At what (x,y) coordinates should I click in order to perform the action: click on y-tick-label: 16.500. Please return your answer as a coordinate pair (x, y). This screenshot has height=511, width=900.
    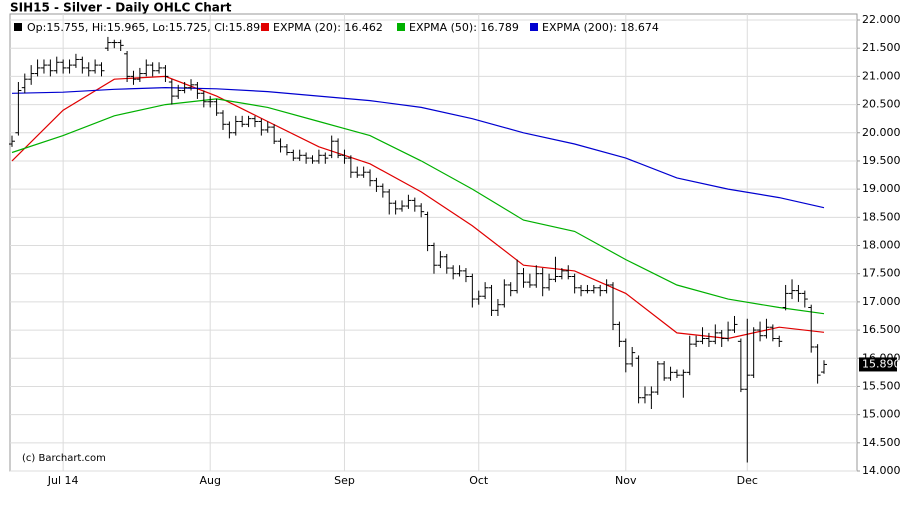
    Looking at the image, I should click on (881, 329).